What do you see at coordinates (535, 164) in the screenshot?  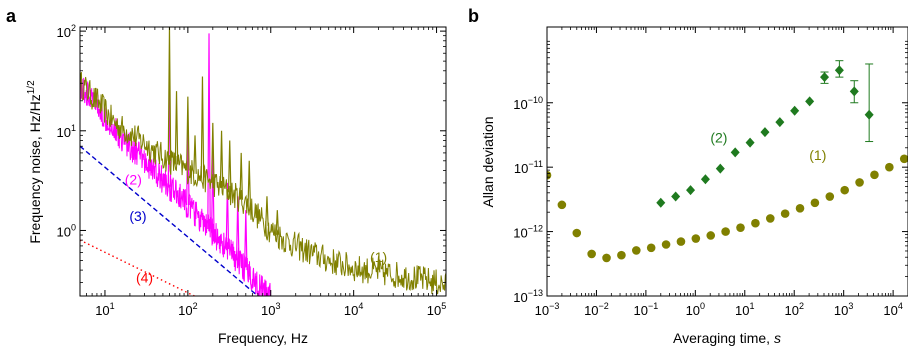 I see `tick-exponent: −11` at bounding box center [535, 164].